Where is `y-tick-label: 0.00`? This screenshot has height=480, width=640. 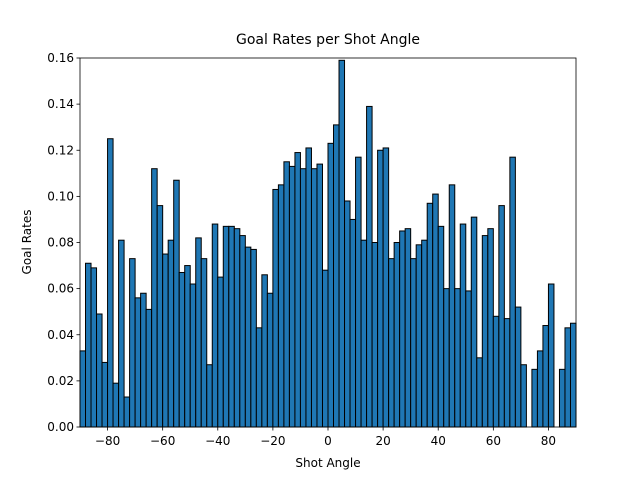
y-tick-label: 0.00 is located at coordinates (60, 427).